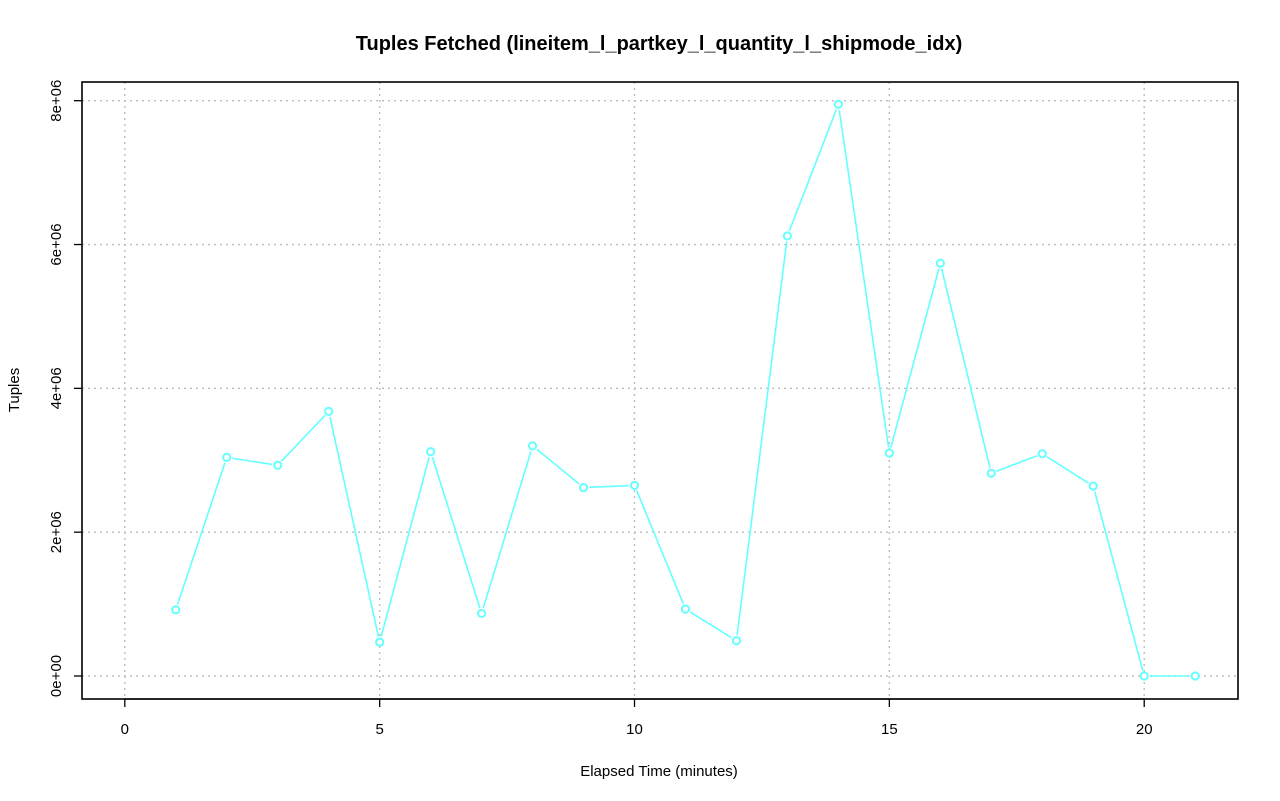 The width and height of the screenshot is (1280, 801). I want to click on x-tick-label-4: 20, so click(1144, 729).